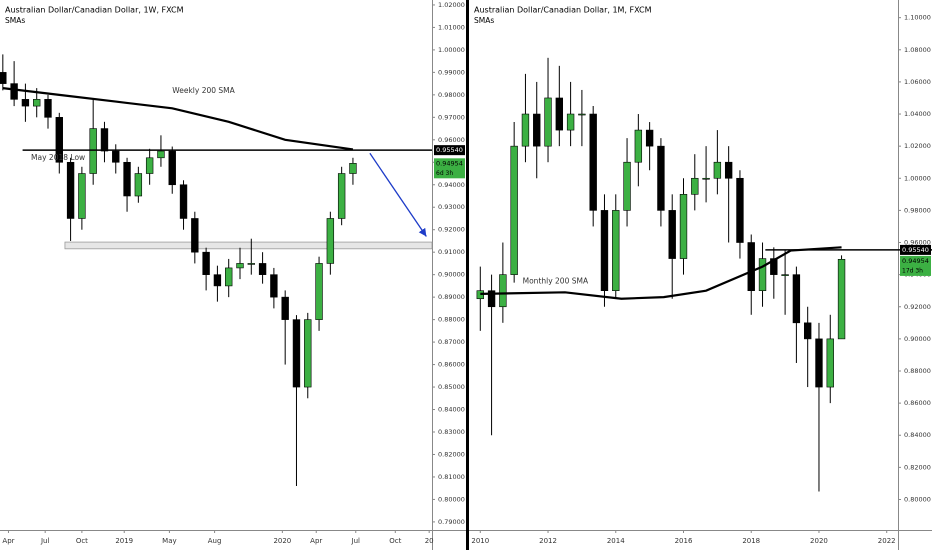 The image size is (932, 550). I want to click on countdown-label: 6d 3h, so click(444, 173).